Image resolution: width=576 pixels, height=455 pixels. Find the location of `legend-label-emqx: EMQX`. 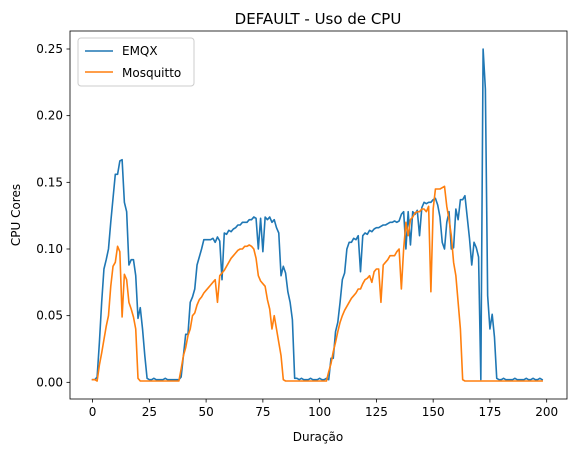

legend-label-emqx: EMQX is located at coordinates (140, 51).